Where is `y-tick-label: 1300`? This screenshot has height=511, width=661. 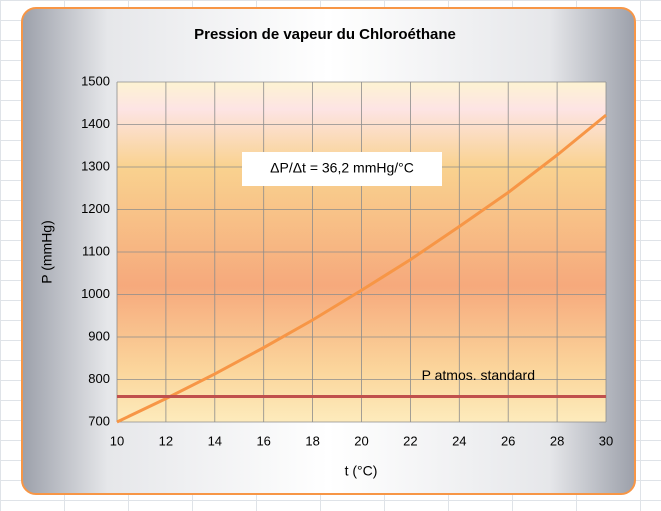
y-tick-label: 1300 is located at coordinates (95, 165).